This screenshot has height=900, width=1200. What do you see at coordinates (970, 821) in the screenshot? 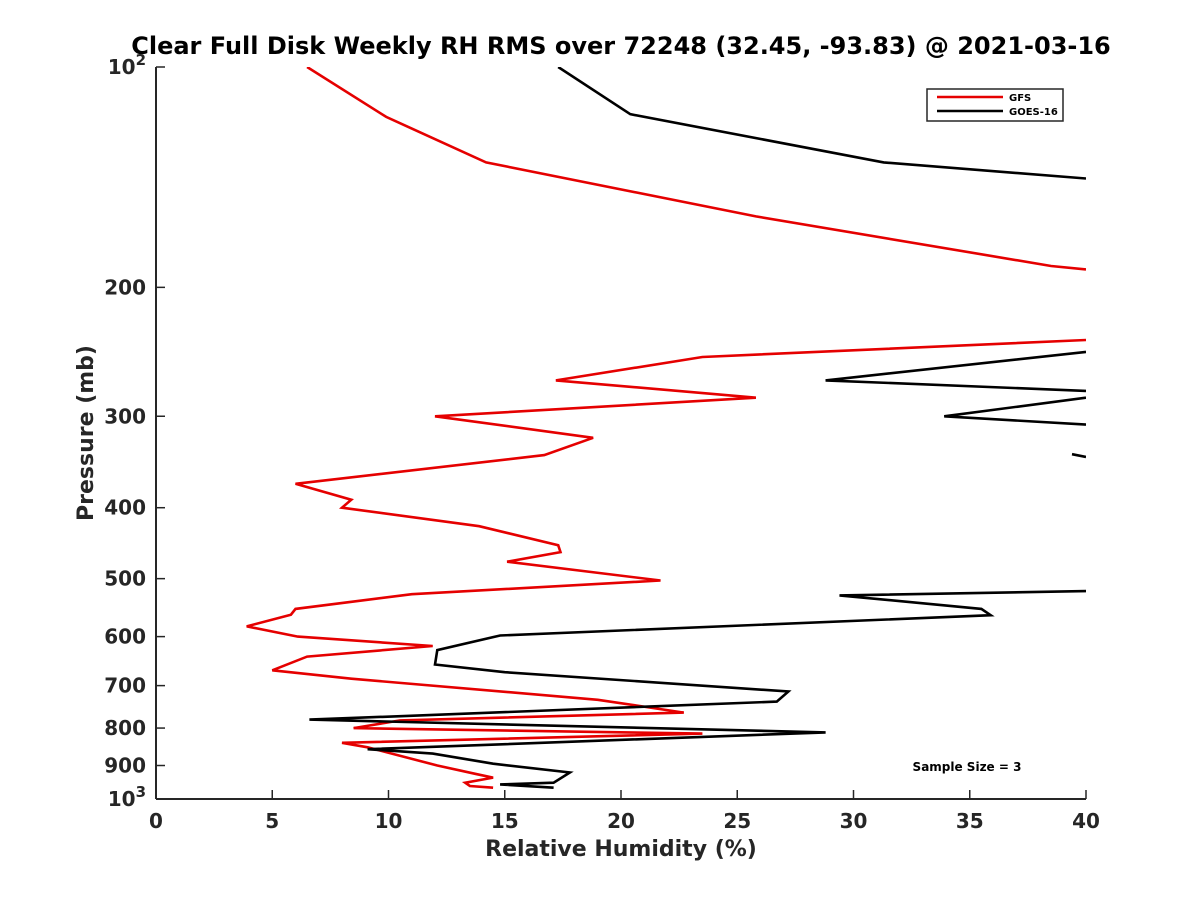
I see `x-tick-label: 35` at bounding box center [970, 821].